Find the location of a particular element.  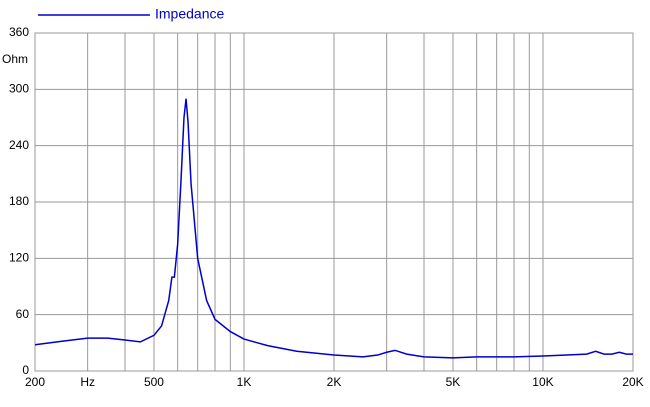

x-tick-label: 1K is located at coordinates (244, 382).